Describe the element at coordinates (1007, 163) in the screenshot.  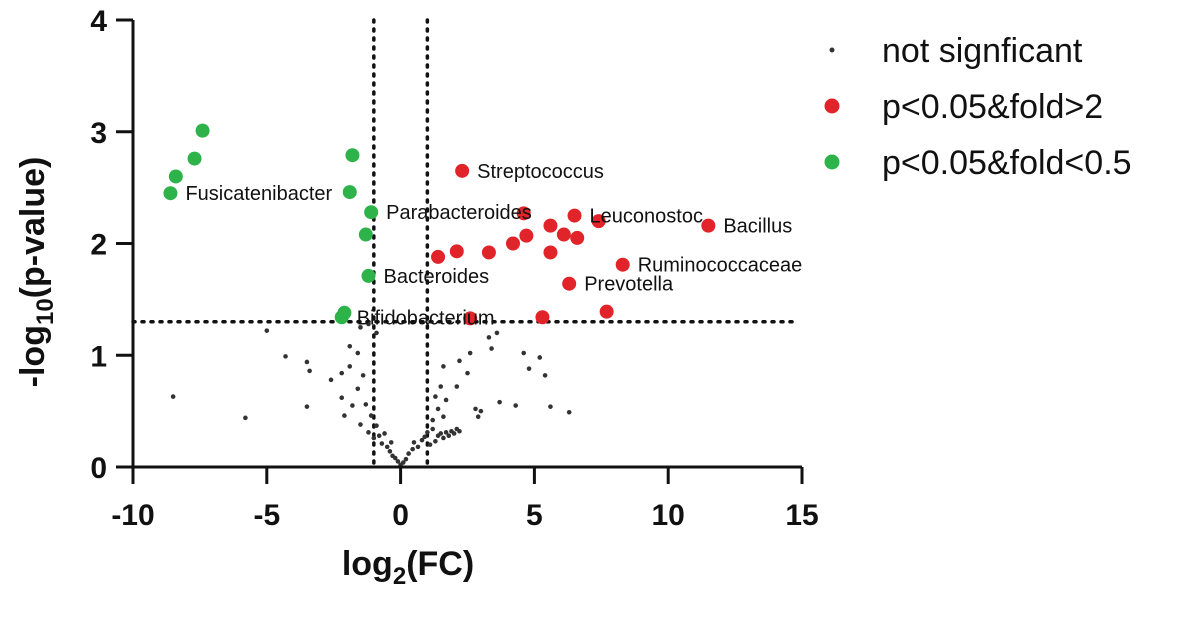
I see `legend-label: p<0.05&fold<0.5` at that location.